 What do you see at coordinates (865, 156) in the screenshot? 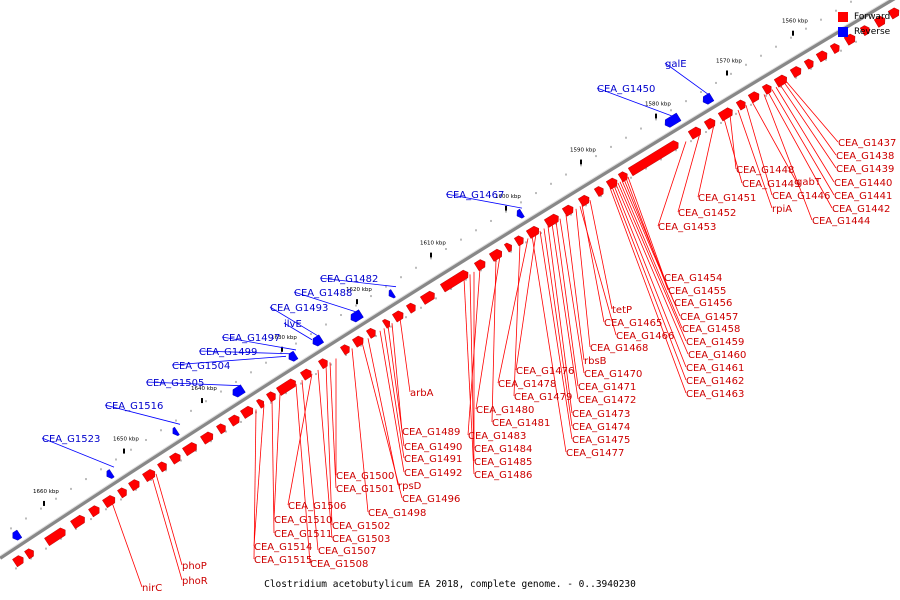
I see `forward-gene-label: CEA_G1438` at bounding box center [865, 156].